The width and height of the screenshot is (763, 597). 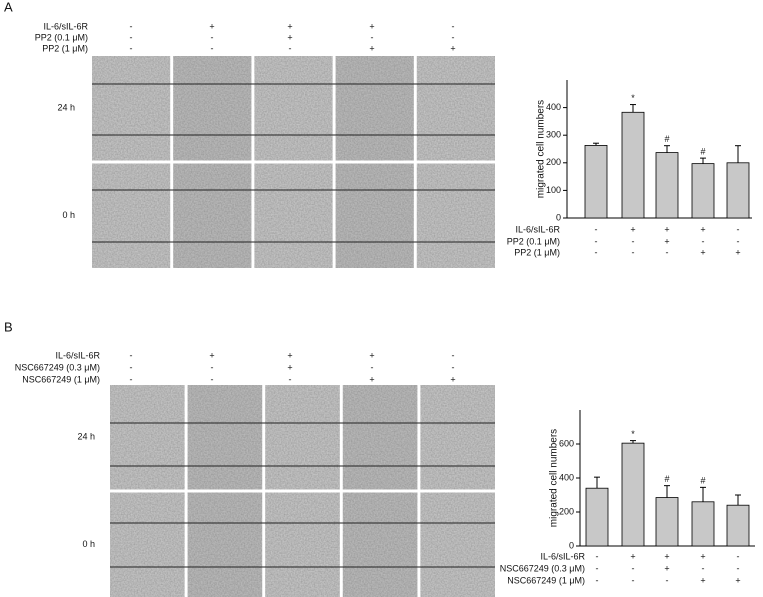 I want to click on condition-label: NSC667249 (0.3 μM), so click(x=542, y=568).